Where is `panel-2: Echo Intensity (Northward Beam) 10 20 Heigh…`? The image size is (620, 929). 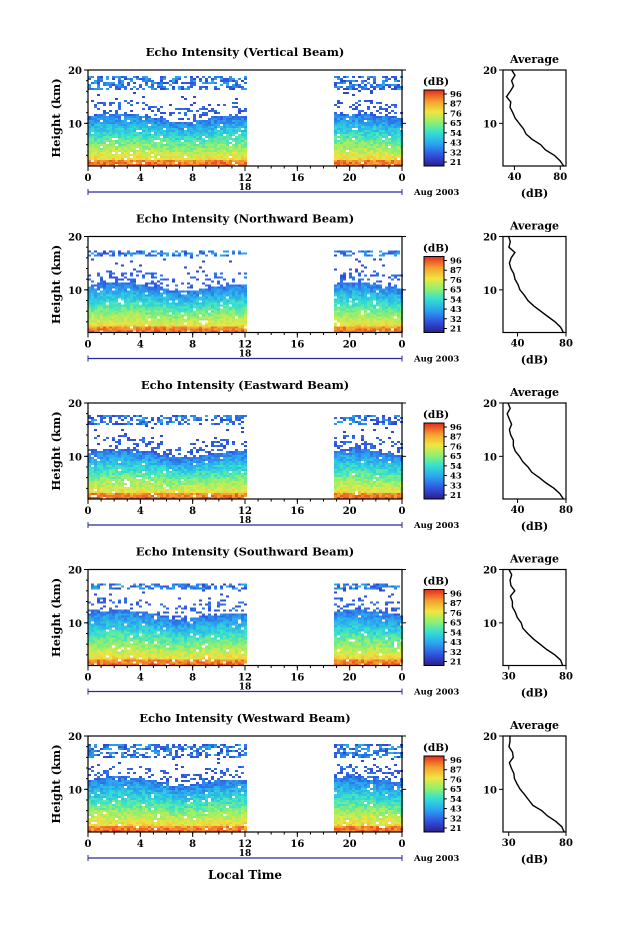 panel-2: Echo Intensity (Northward Beam) 10 20 Heigh… is located at coordinates (311, 289).